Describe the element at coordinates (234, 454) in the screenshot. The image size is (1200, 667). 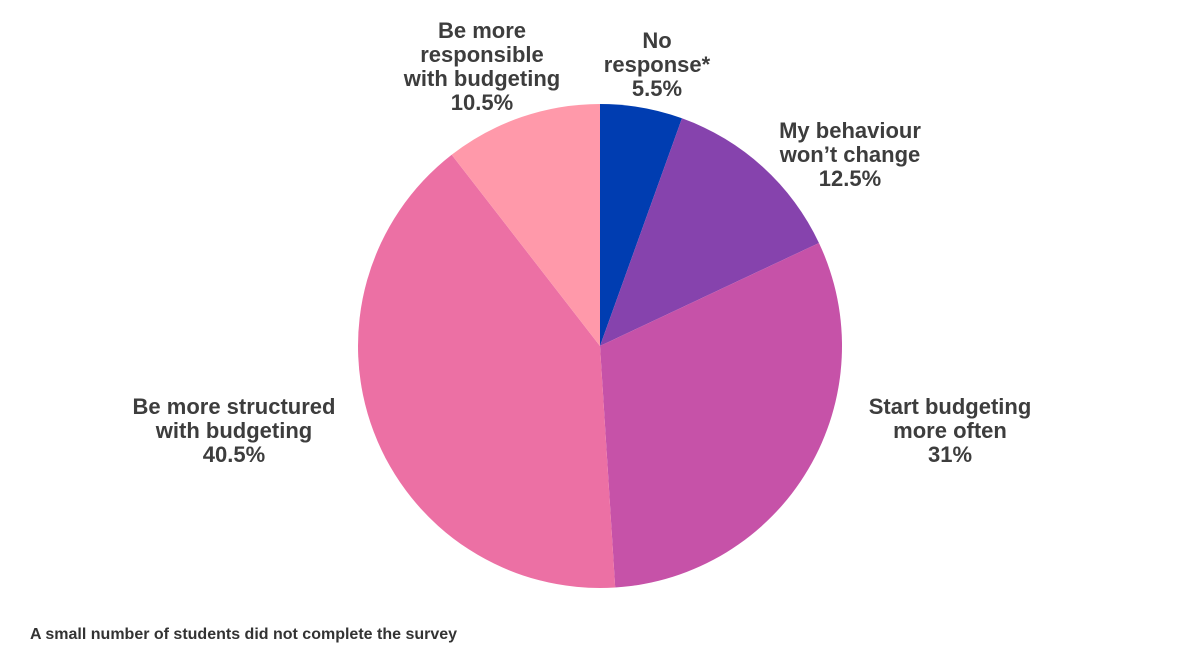
I see `slice-value-label: 40.5%` at that location.